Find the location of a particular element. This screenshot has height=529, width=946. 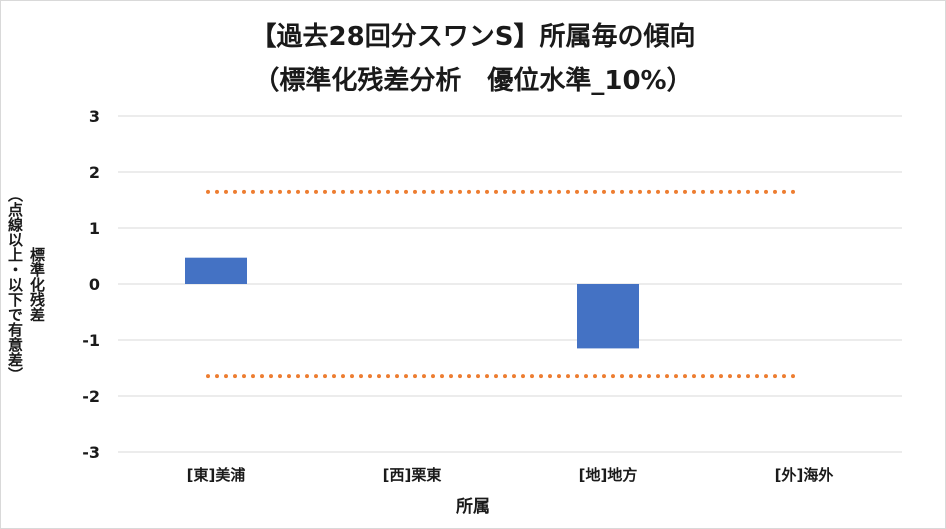

y-tick-label: -1 is located at coordinates (91, 340).